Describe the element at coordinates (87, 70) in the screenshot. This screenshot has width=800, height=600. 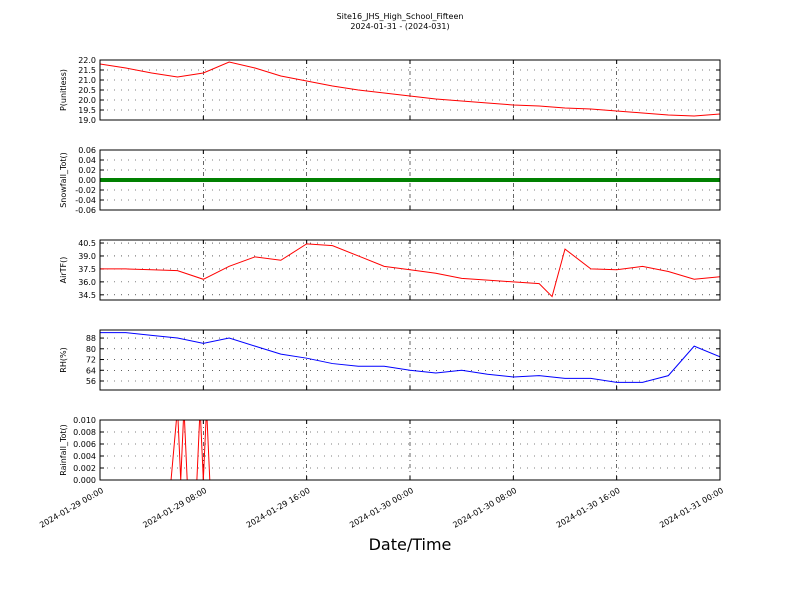
I see `y-tick-label: 21.5` at that location.